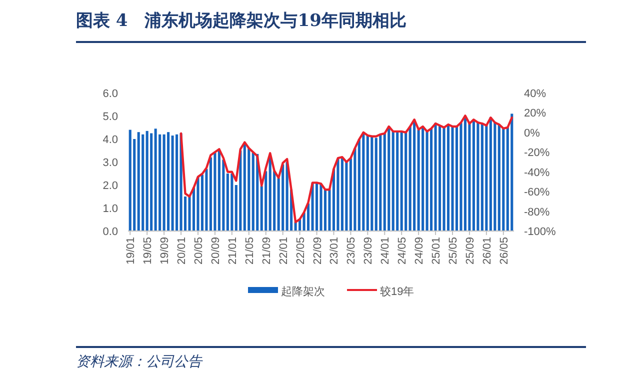  Describe the element at coordinates (110, 117) in the screenshot. I see `y-tick-label: 5.0` at that location.